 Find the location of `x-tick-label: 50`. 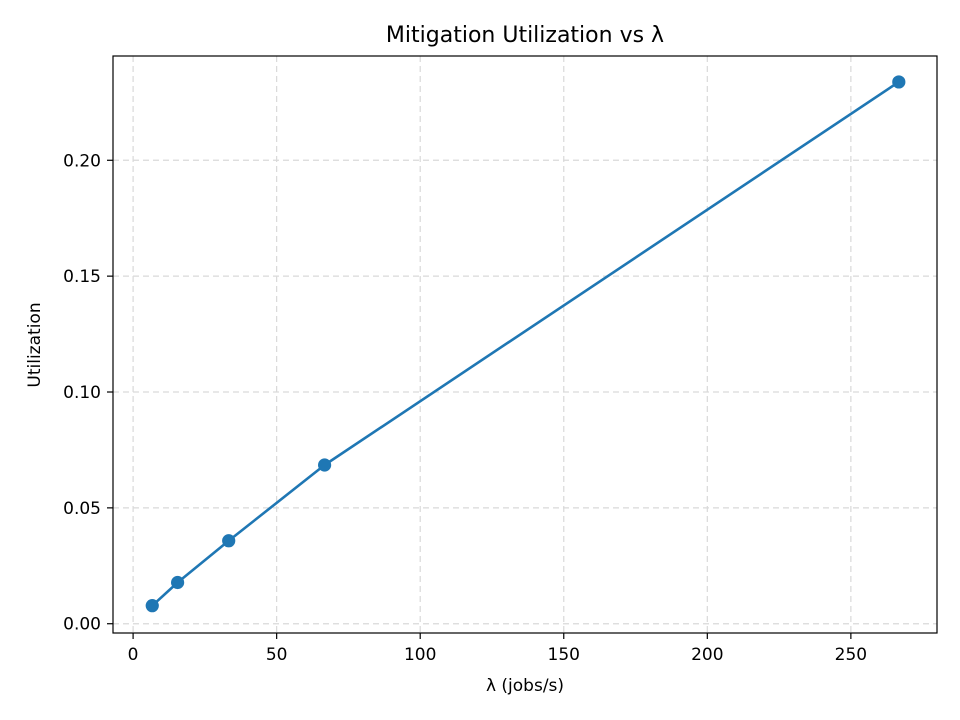

x-tick-label: 50 is located at coordinates (277, 655).